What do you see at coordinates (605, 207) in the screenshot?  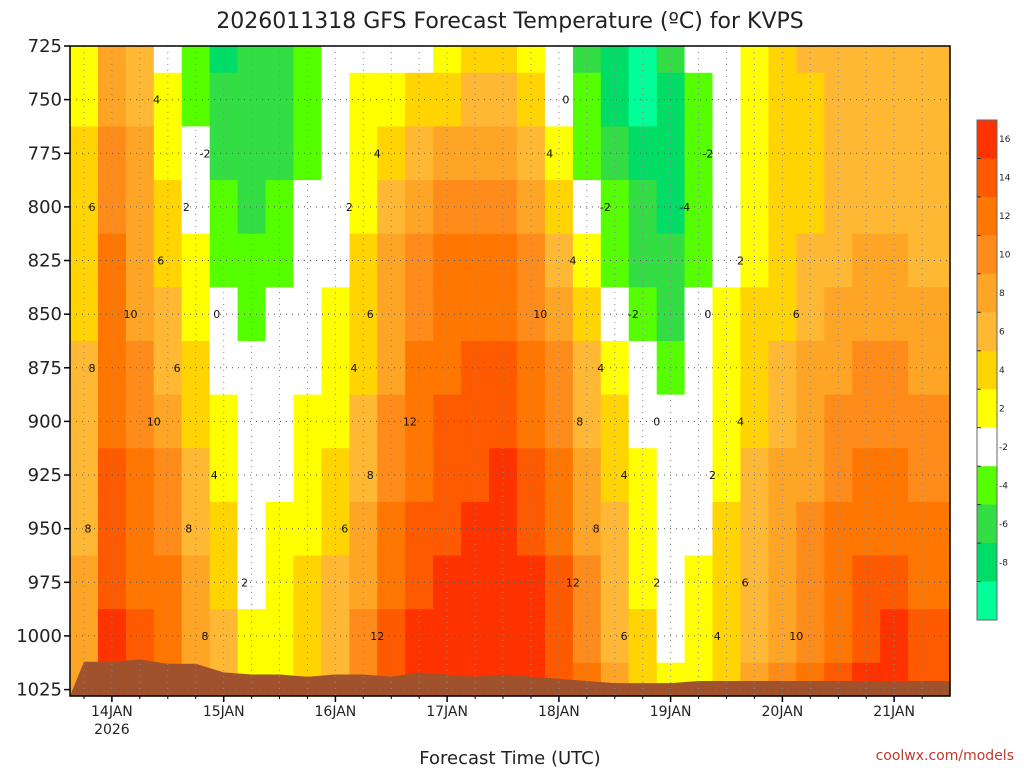 I see `contour-label: -2` at bounding box center [605, 207].